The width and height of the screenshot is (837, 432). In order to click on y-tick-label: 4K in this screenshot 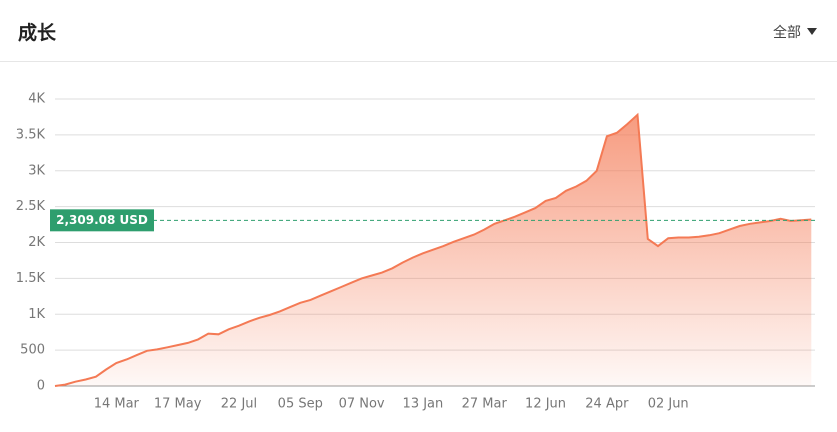, I will do `click(36, 99)`.